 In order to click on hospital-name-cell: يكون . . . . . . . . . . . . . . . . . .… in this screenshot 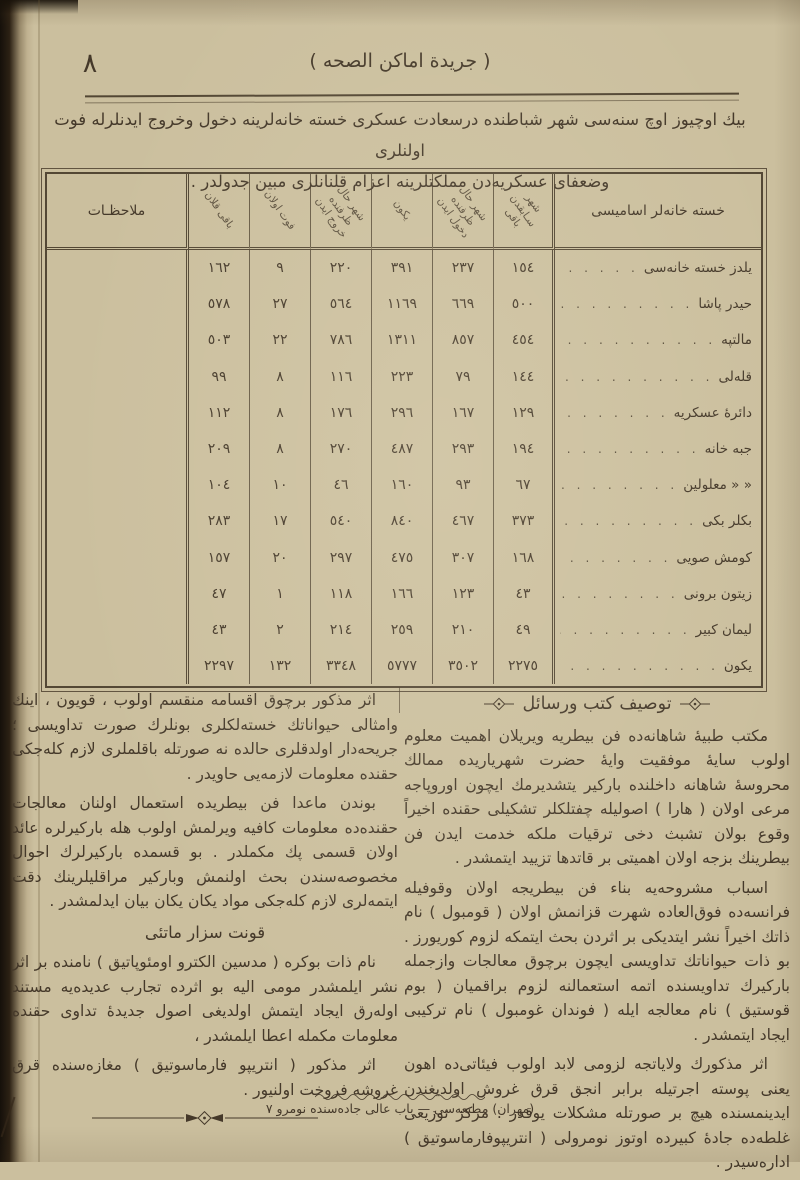, I will do `click(658, 666)`.